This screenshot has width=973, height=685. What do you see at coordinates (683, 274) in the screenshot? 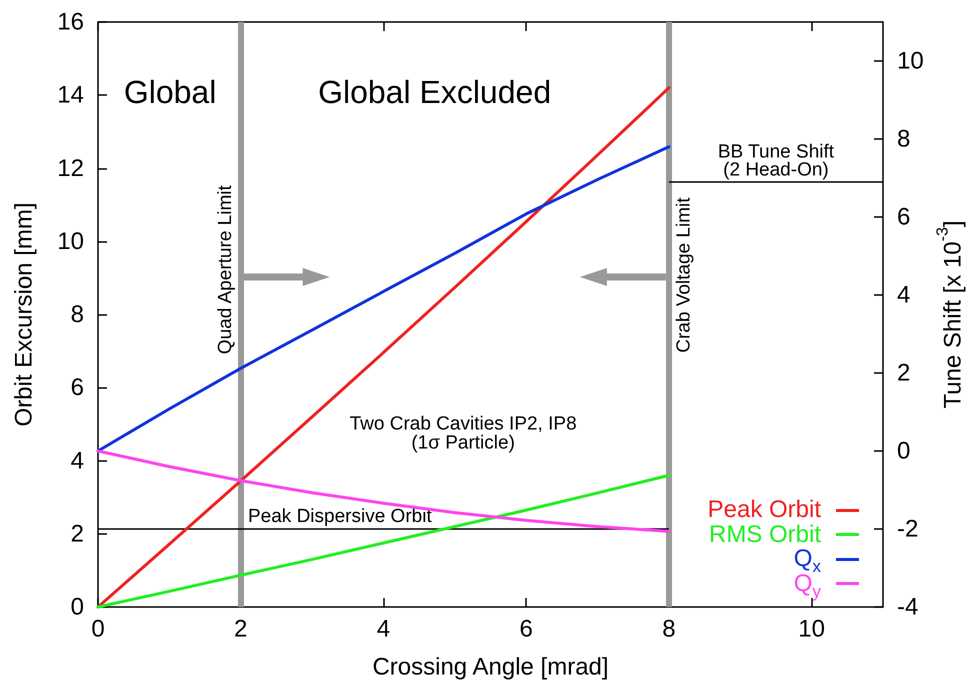
I see `ref-line-label: Crab Voltage Limit` at bounding box center [683, 274].